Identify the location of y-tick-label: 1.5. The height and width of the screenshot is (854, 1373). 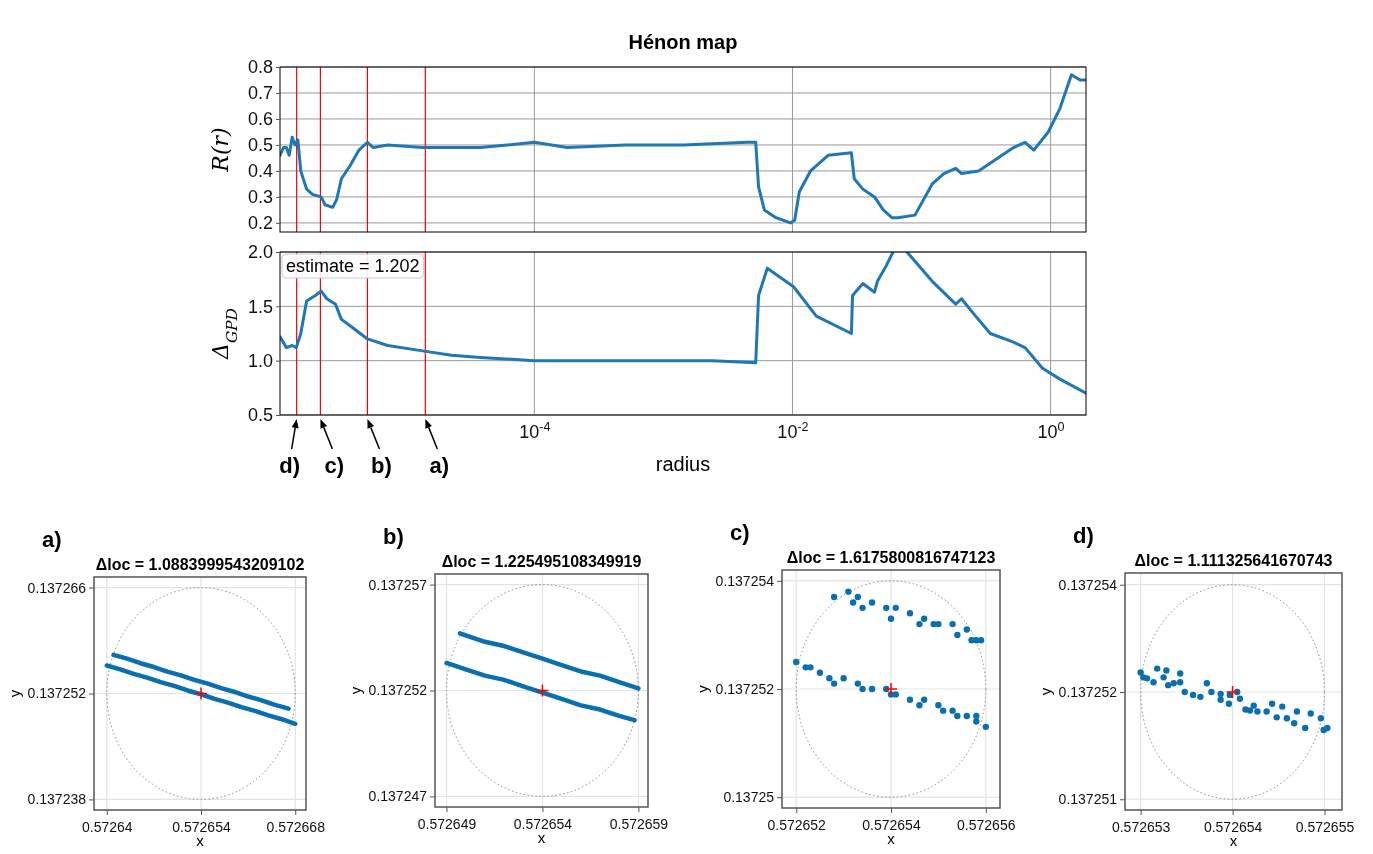
(260, 306).